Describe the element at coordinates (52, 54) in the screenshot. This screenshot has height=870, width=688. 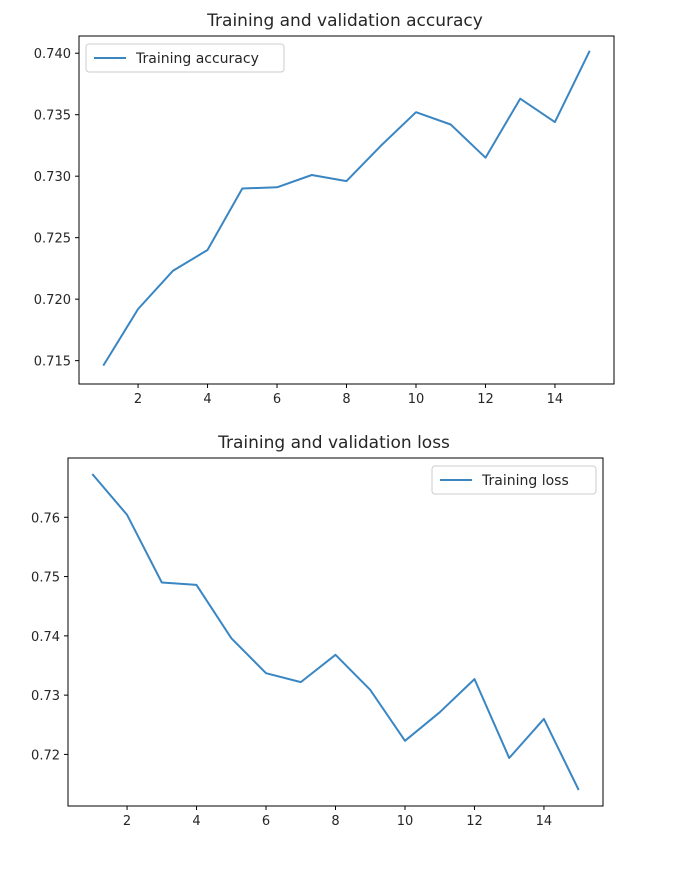
I see `accuracy-y-tick-label: 0.740` at that location.